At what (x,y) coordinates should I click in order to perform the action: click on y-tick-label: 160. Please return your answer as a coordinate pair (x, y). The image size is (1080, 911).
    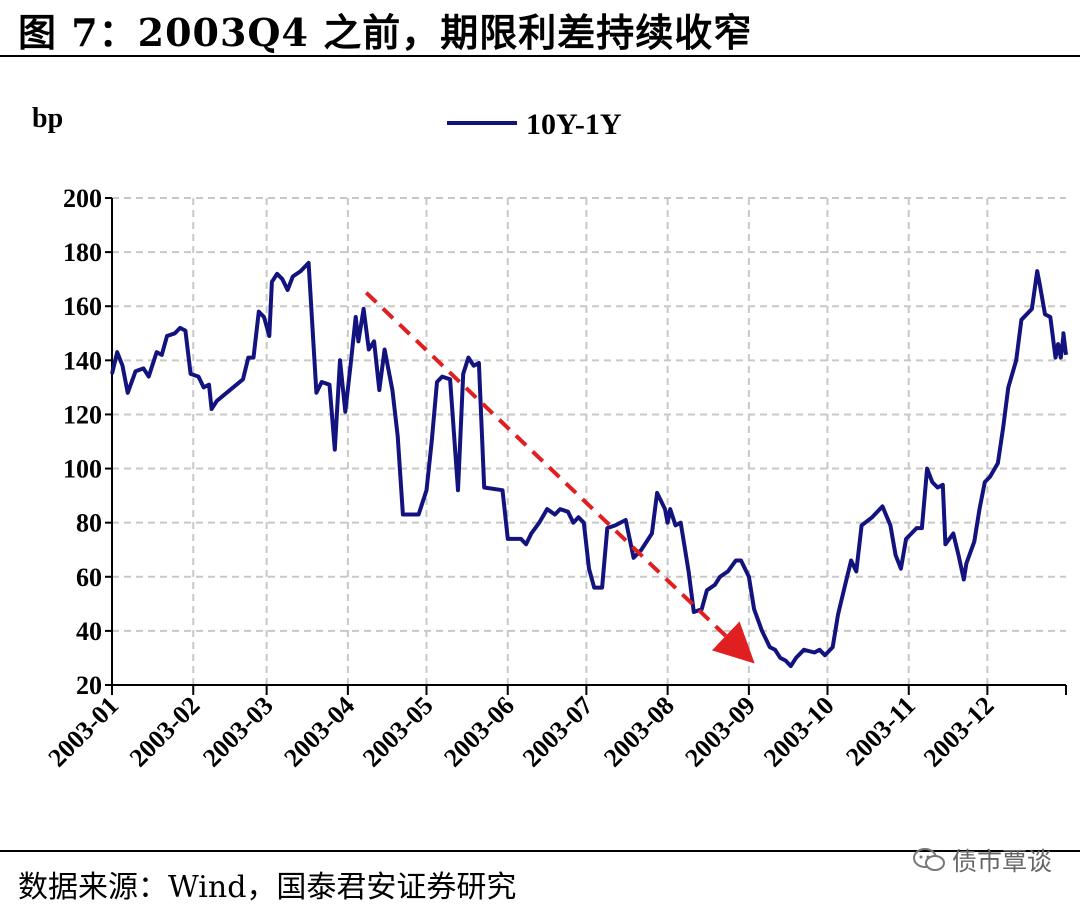
    Looking at the image, I should click on (82, 306).